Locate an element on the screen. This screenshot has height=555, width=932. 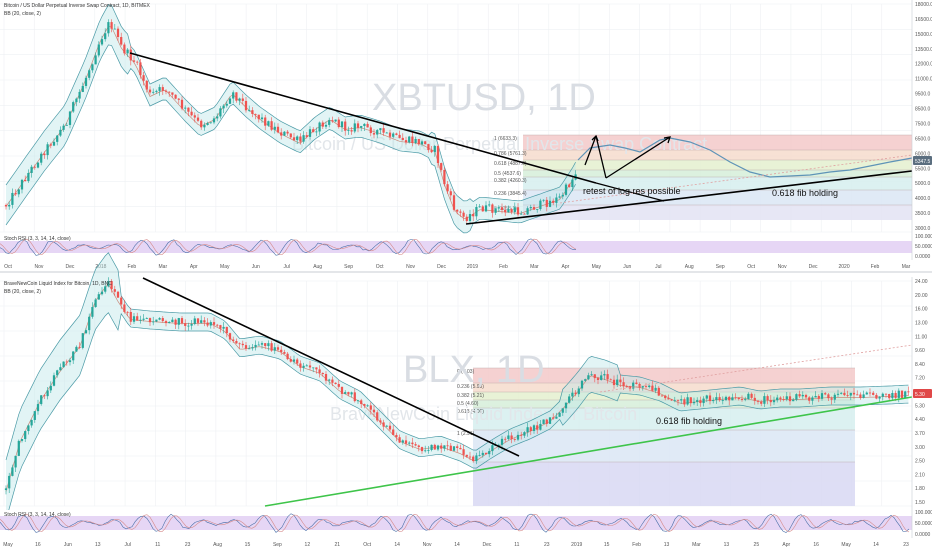
price-tick-label: 20.00 is located at coordinates (921, 296).